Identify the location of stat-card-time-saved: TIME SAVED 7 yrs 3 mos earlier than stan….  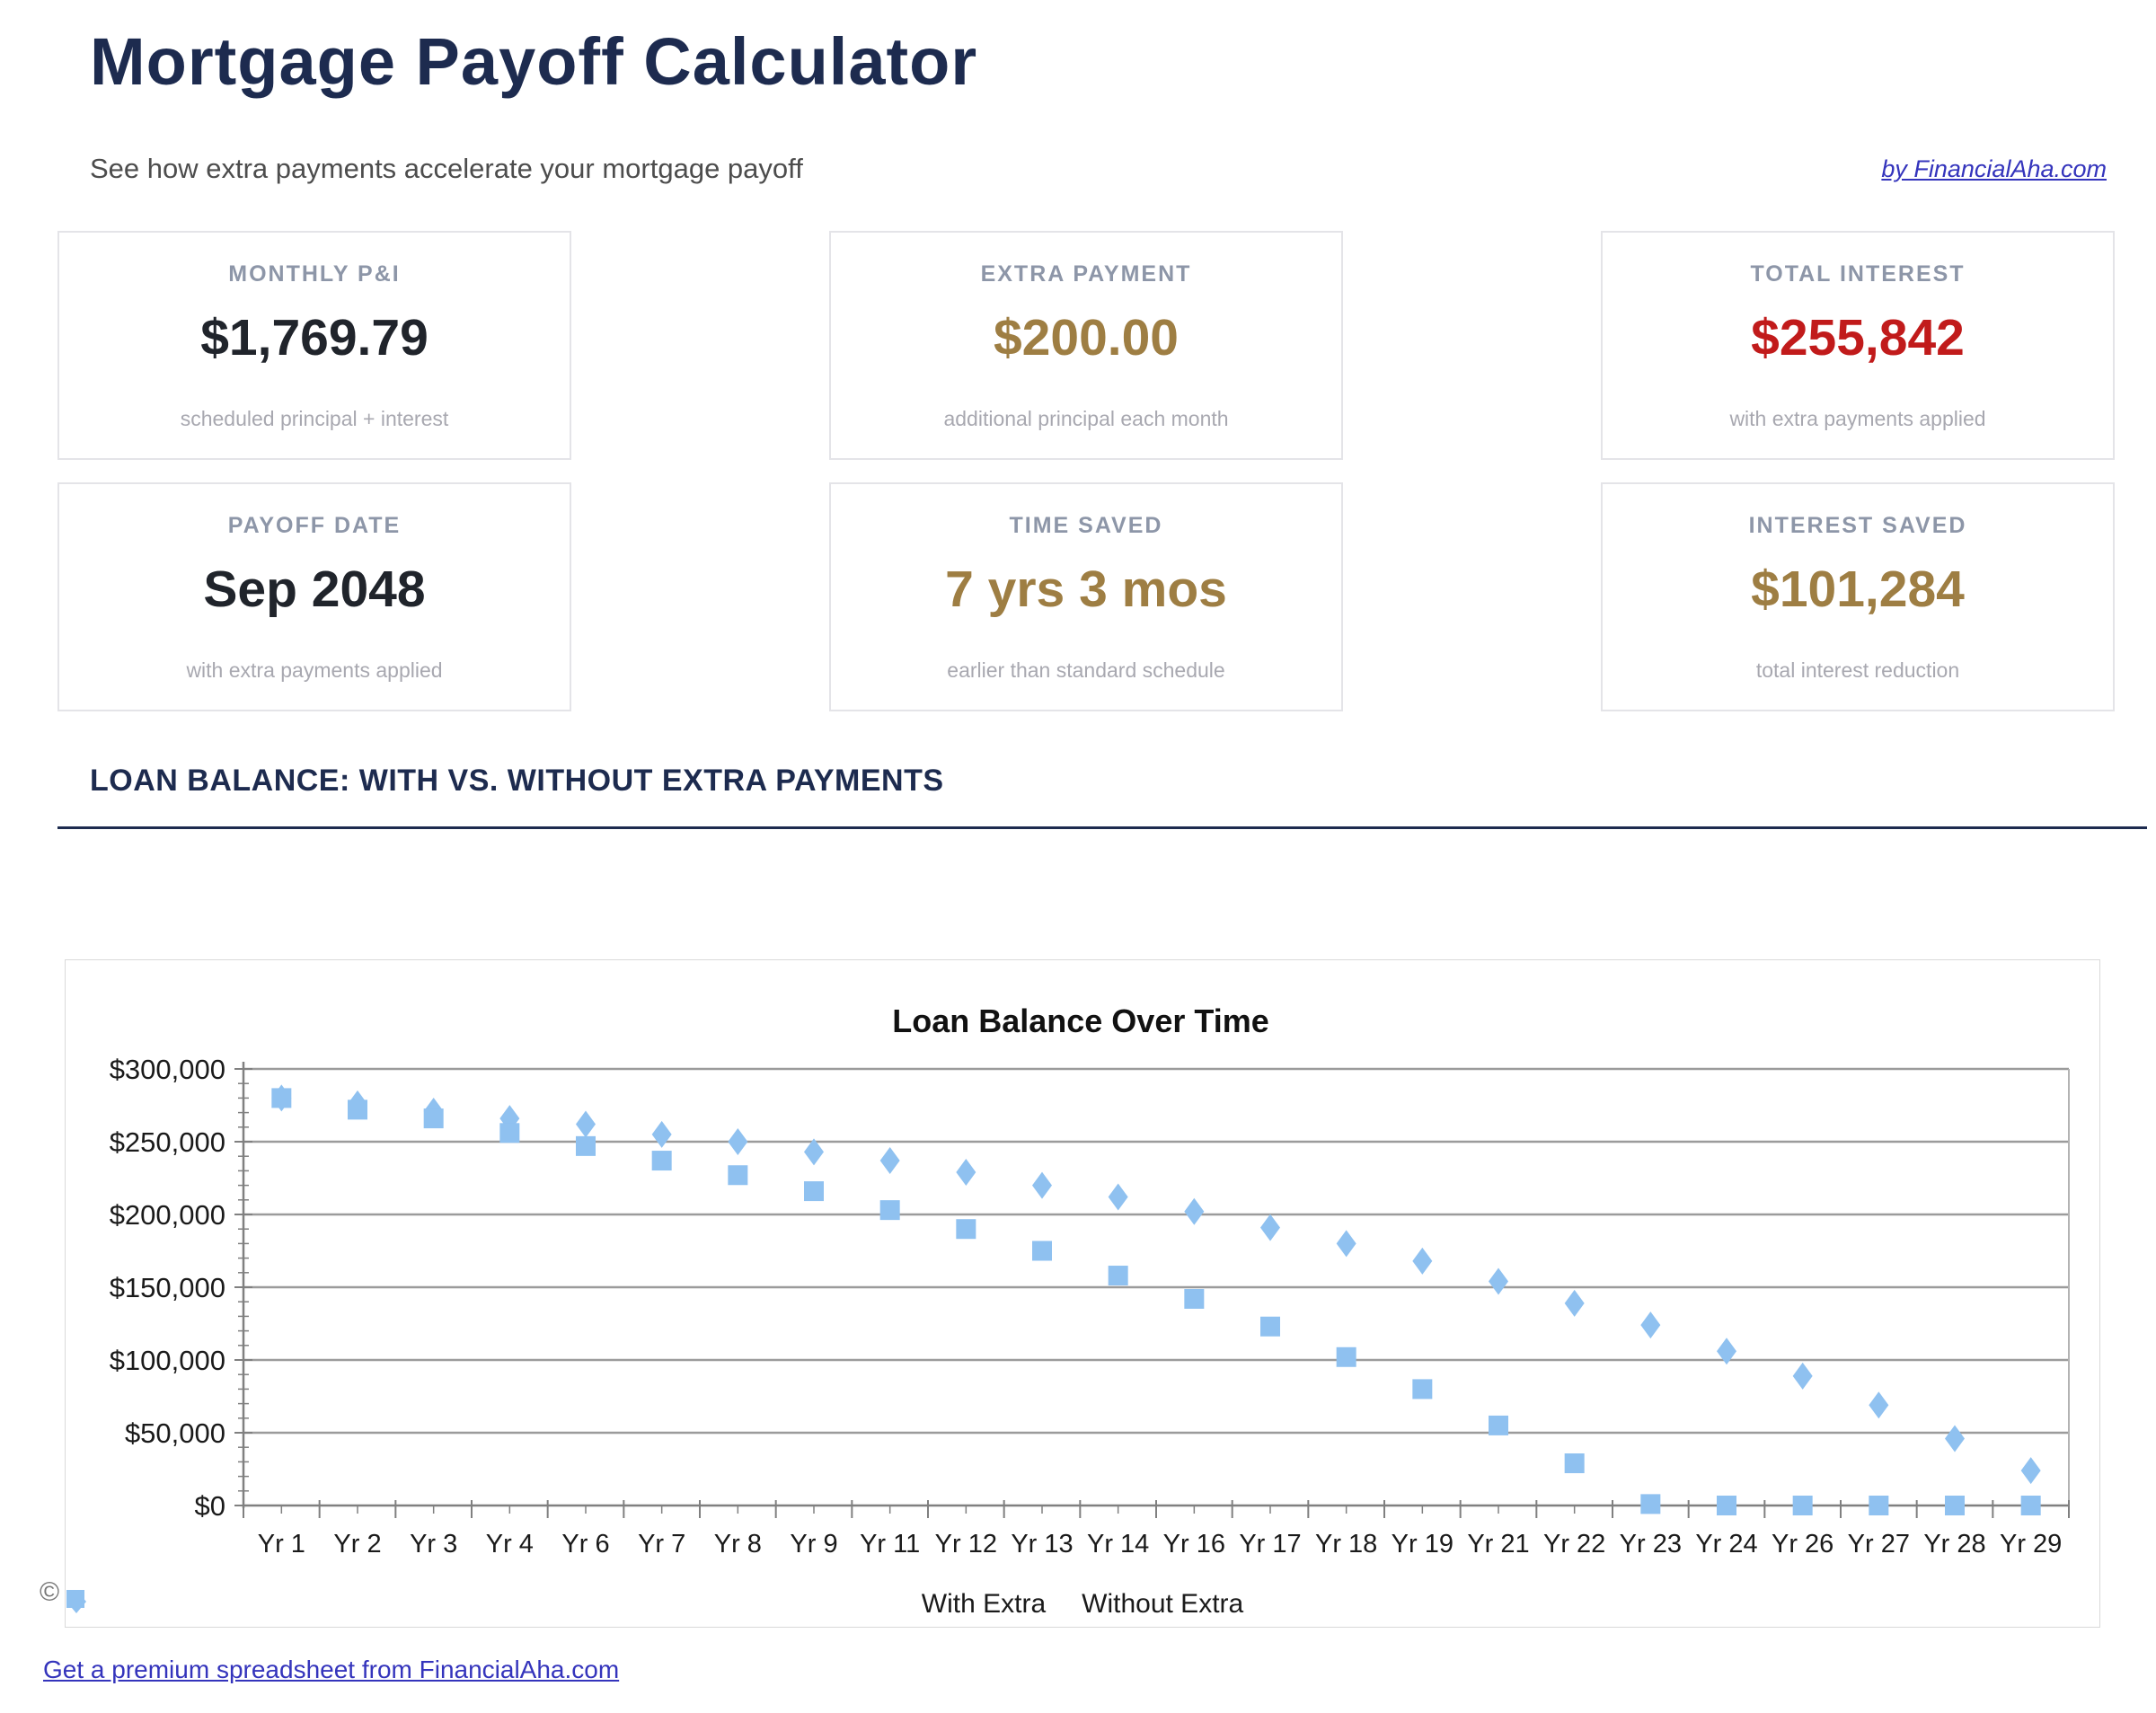
(1086, 596).